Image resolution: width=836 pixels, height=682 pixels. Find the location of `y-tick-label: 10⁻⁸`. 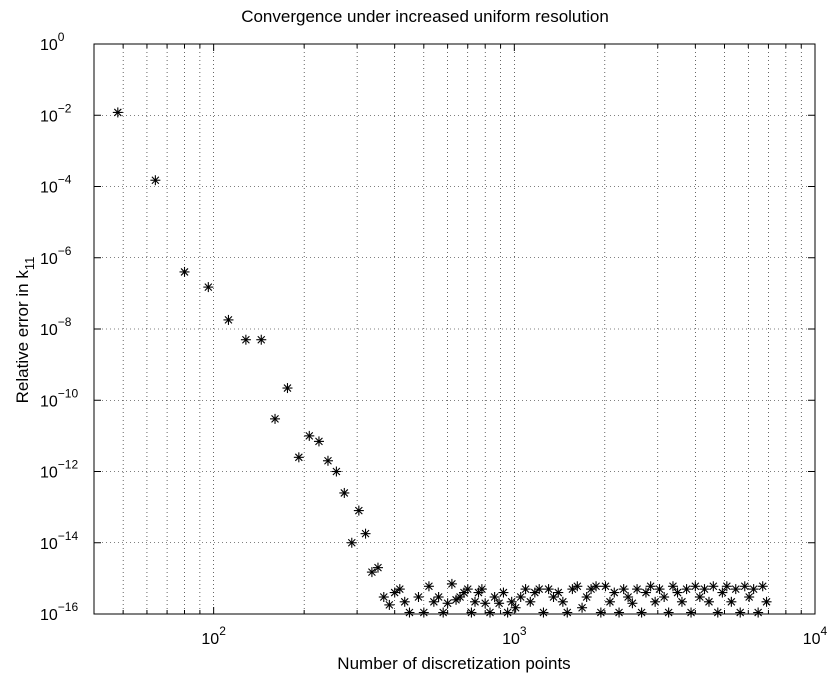

y-tick-label: 10⁻⁸ is located at coordinates (56, 327).